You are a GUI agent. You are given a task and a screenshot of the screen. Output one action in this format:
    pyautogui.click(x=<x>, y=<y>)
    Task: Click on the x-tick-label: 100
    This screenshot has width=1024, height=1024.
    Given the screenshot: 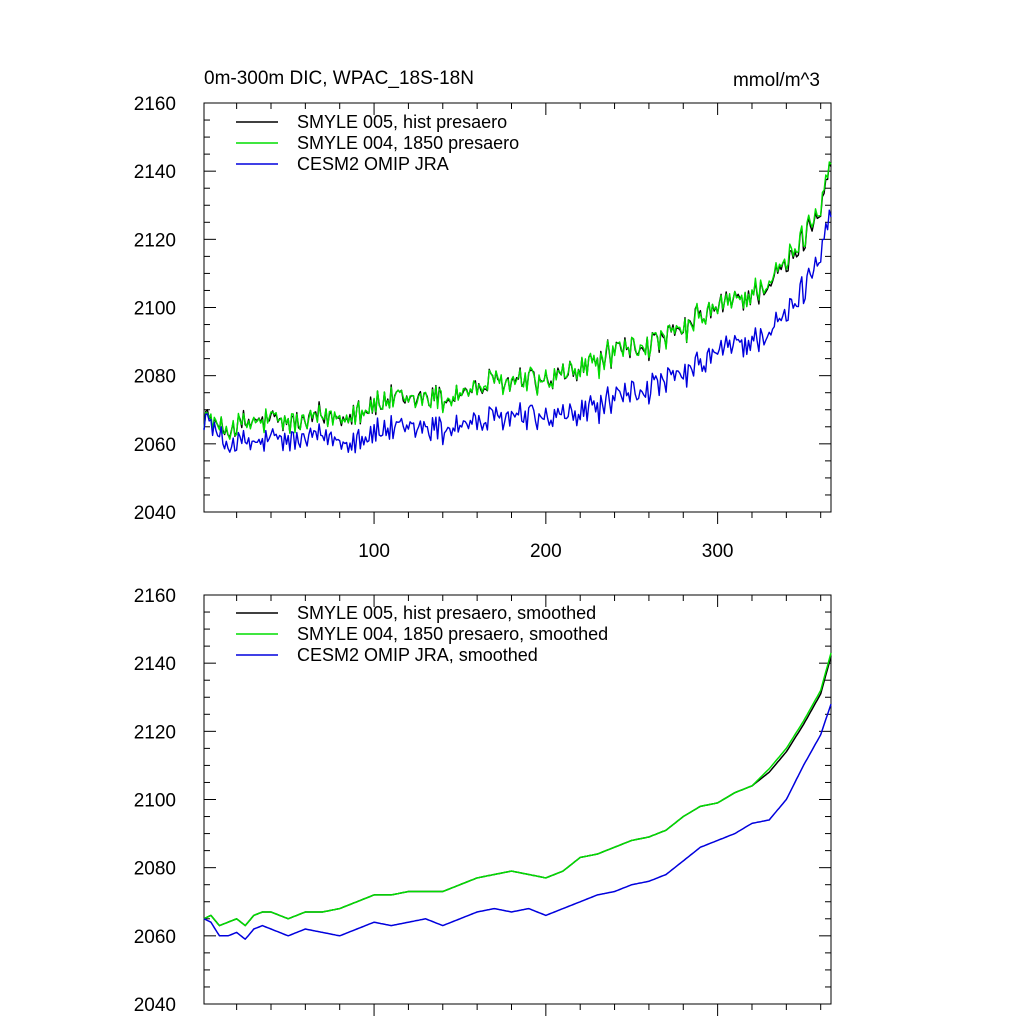 What is the action you would take?
    pyautogui.click(x=374, y=551)
    